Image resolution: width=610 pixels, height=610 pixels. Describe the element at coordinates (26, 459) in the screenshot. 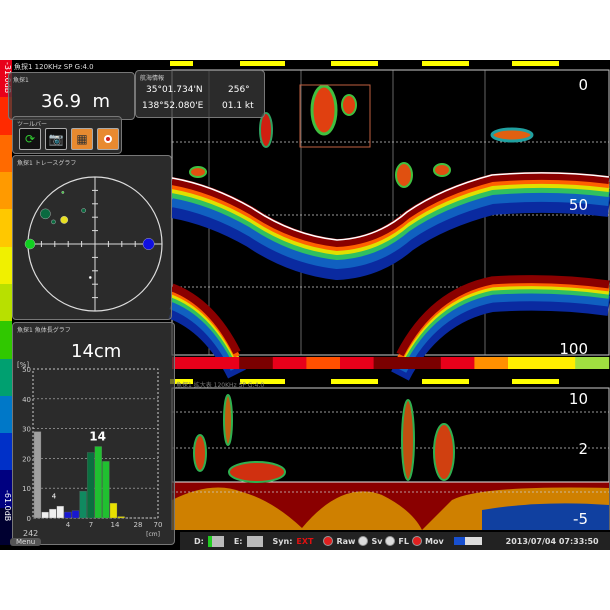

I see `y-tick-label: 20` at that location.